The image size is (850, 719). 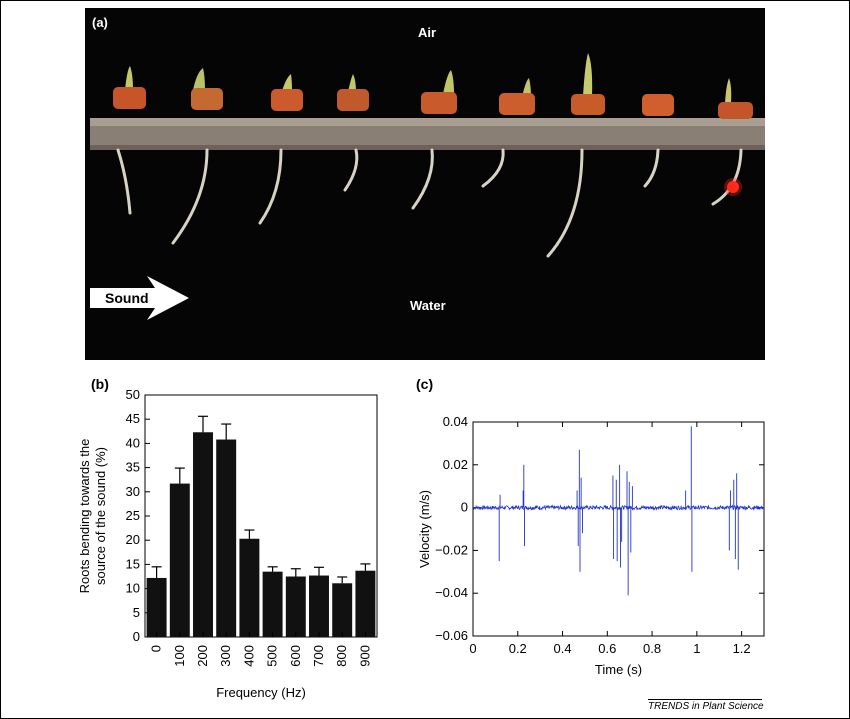 I want to click on x-tick-label: 600, so click(x=295, y=656).